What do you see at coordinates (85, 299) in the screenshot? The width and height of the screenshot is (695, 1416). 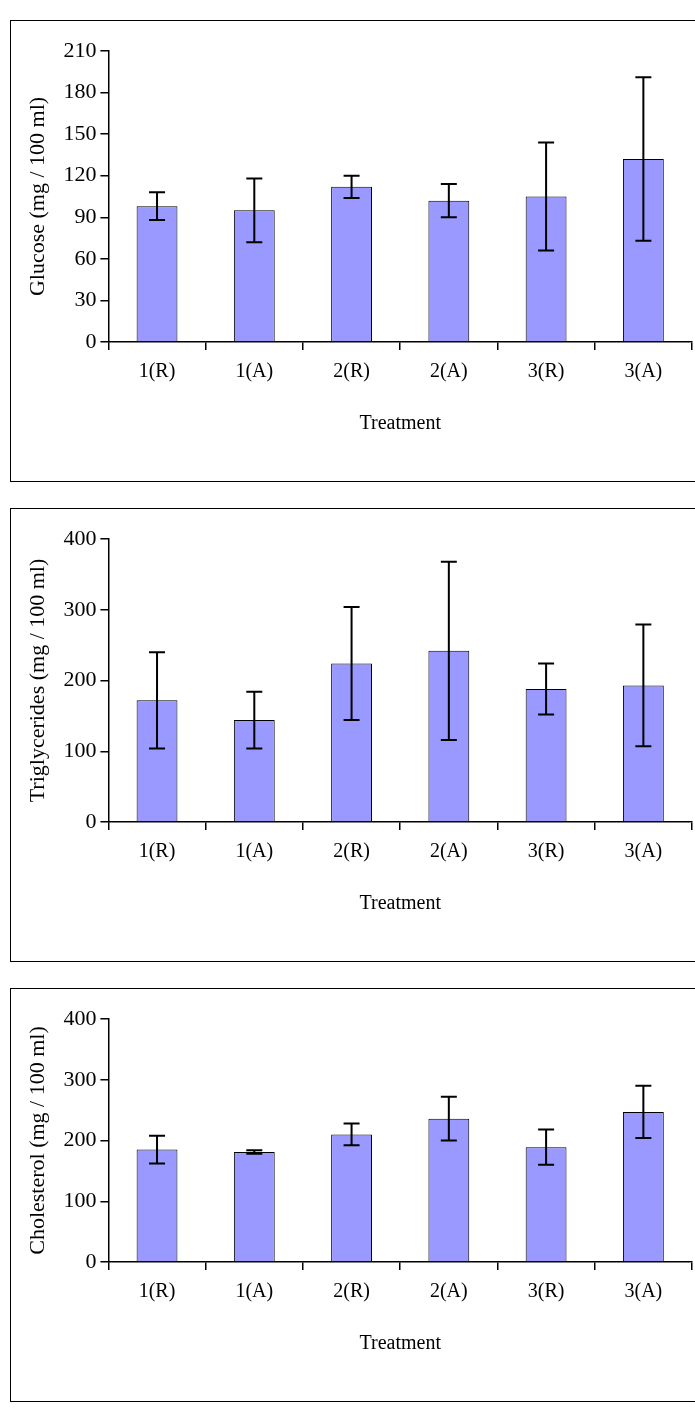 I see `y-tick-label: 30` at bounding box center [85, 299].